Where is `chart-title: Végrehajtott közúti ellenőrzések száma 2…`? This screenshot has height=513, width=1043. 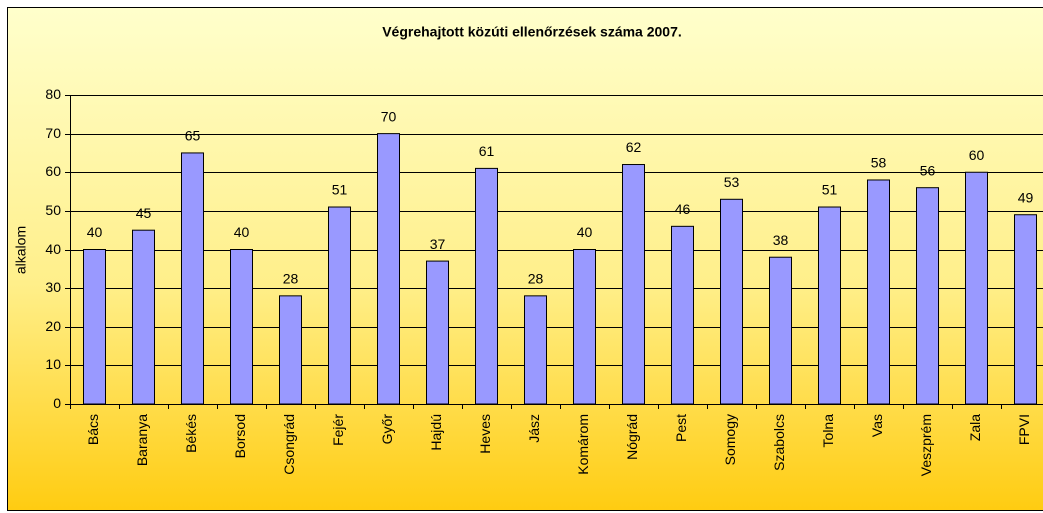 chart-title: Végrehajtott közúti ellenőrzések száma 2… is located at coordinates (532, 32).